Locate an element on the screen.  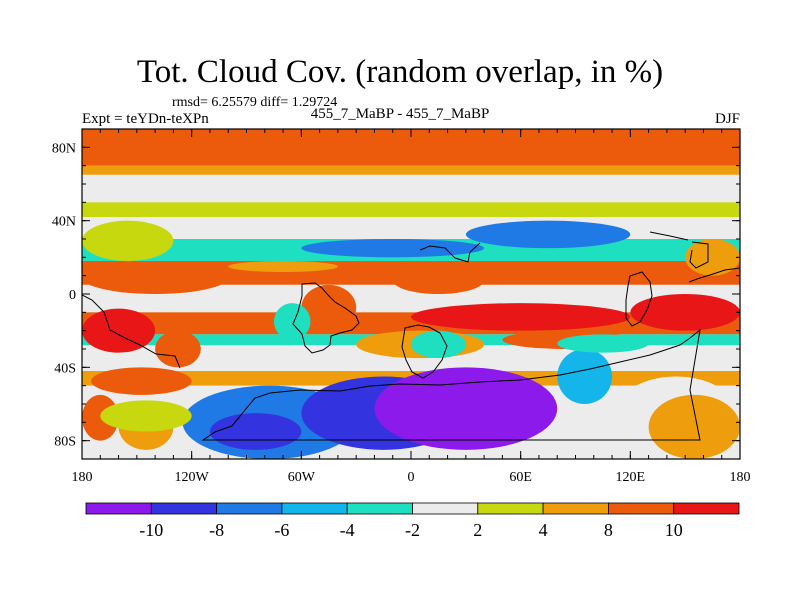
coastline-eurasia is located at coordinates (564, 250).